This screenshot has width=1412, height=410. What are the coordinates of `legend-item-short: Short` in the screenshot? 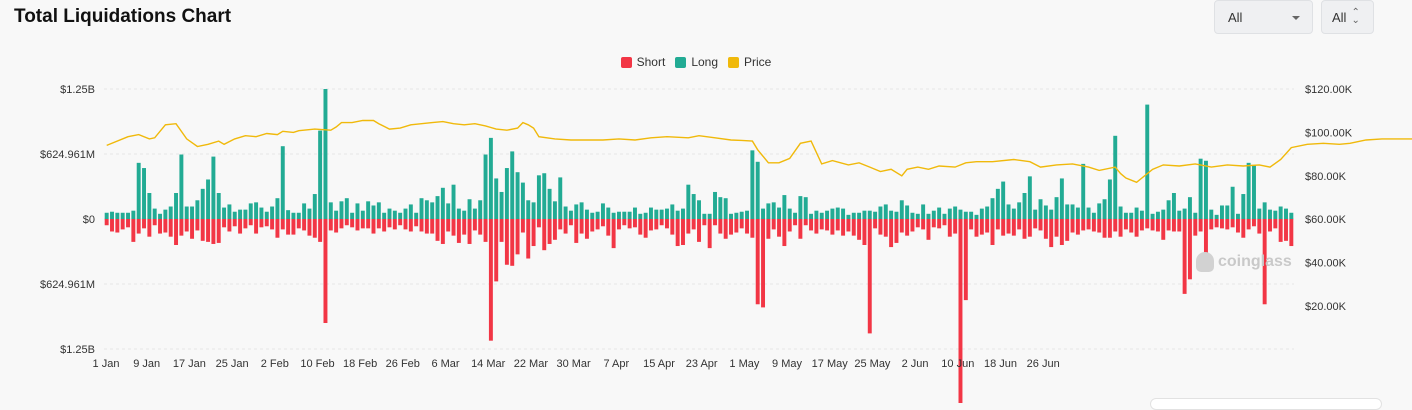 It's located at (643, 62).